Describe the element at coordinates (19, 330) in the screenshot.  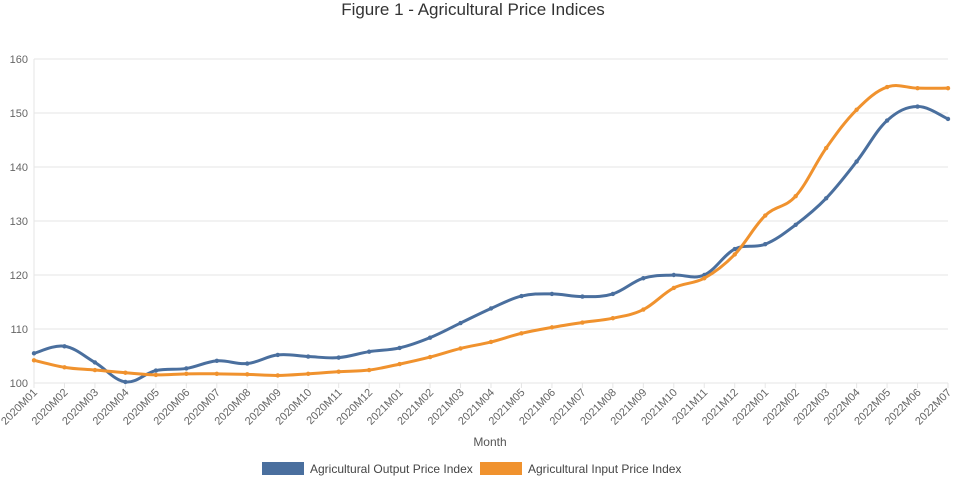
I see `y-tick-label: 110` at that location.